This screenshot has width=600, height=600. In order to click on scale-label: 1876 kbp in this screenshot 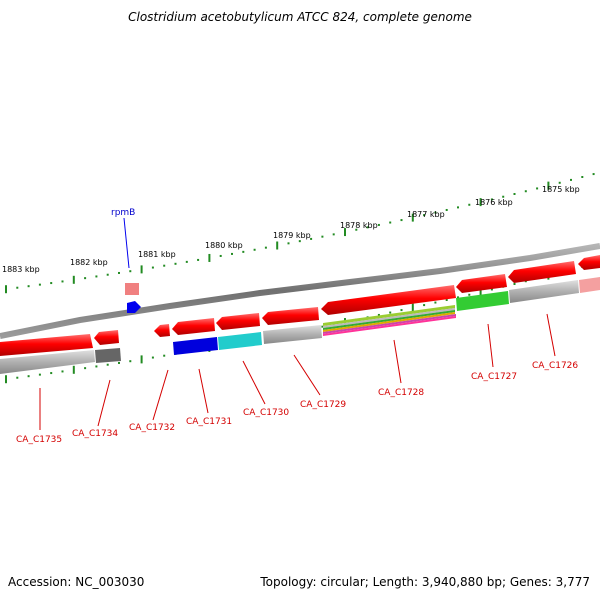, I will do `click(494, 202)`.